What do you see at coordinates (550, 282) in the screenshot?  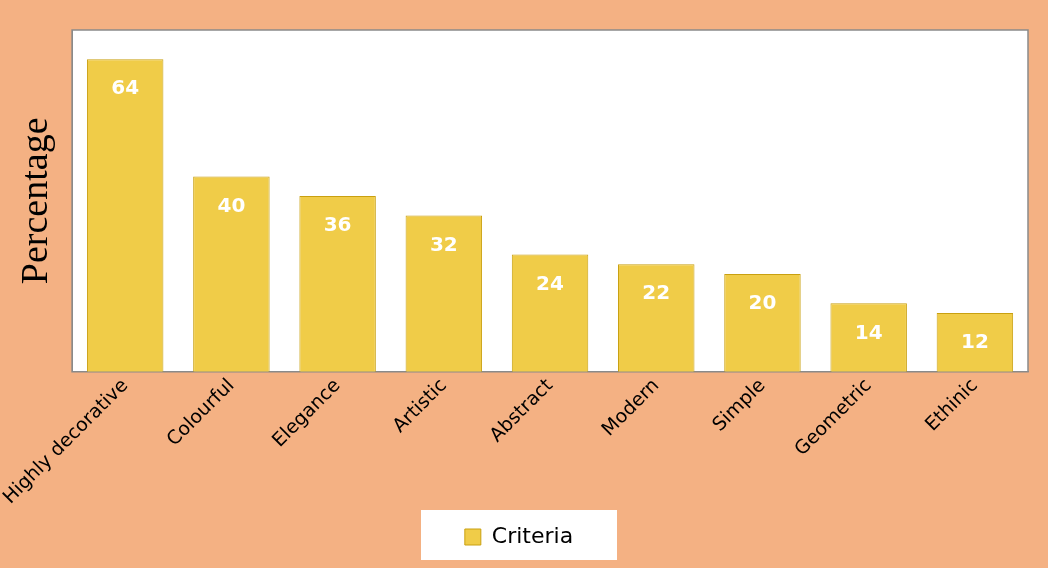 I see `data-label: 24` at bounding box center [550, 282].